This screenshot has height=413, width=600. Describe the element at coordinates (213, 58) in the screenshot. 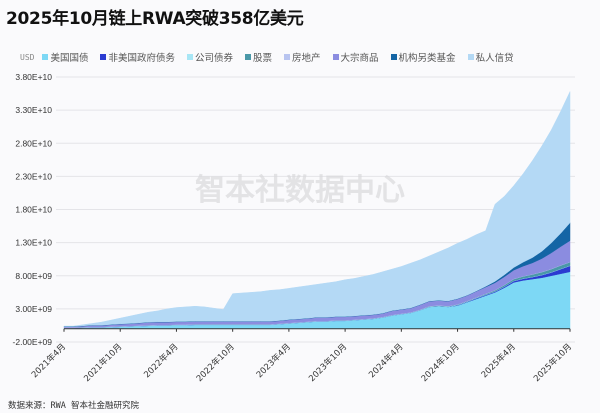

I see `legend-label: 公司债券` at that location.